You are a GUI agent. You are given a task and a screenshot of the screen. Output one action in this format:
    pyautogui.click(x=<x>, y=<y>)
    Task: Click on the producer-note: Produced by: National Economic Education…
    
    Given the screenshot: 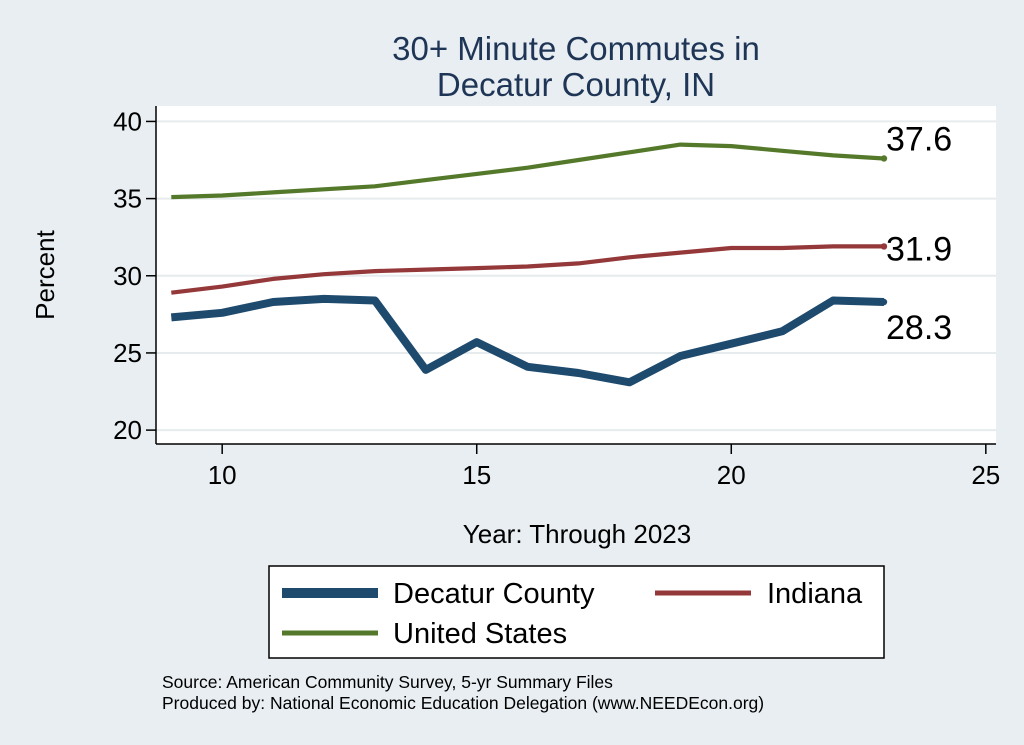 What is the action you would take?
    pyautogui.click(x=463, y=703)
    